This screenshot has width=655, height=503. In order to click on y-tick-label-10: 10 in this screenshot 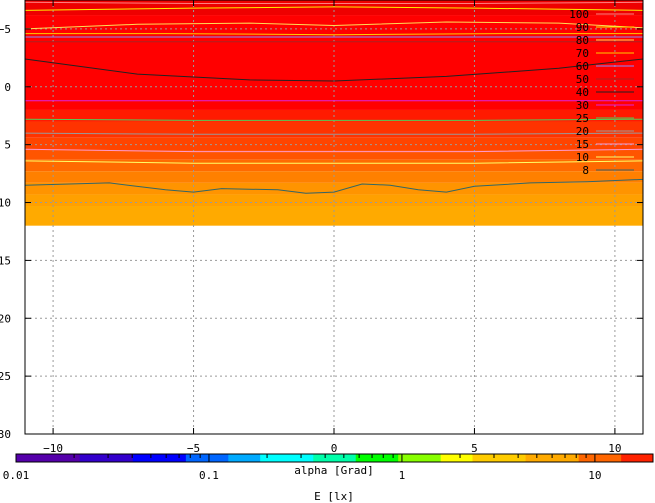, I will do `click(5, 203)`.